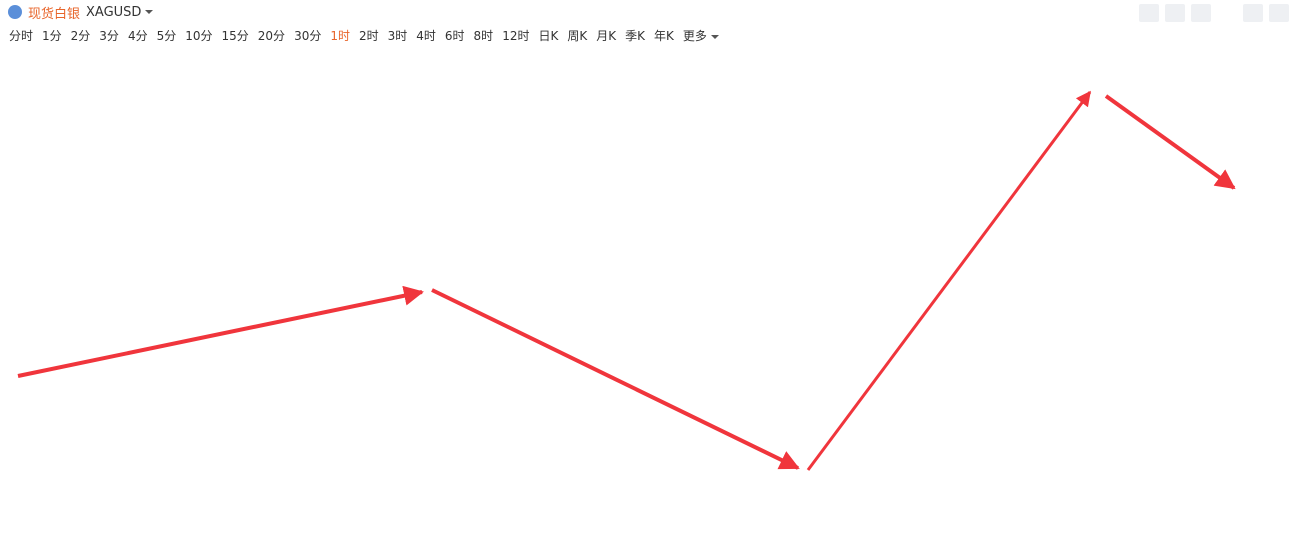  What do you see at coordinates (114, 12) in the screenshot?
I see `symbol: XAGUSD` at bounding box center [114, 12].